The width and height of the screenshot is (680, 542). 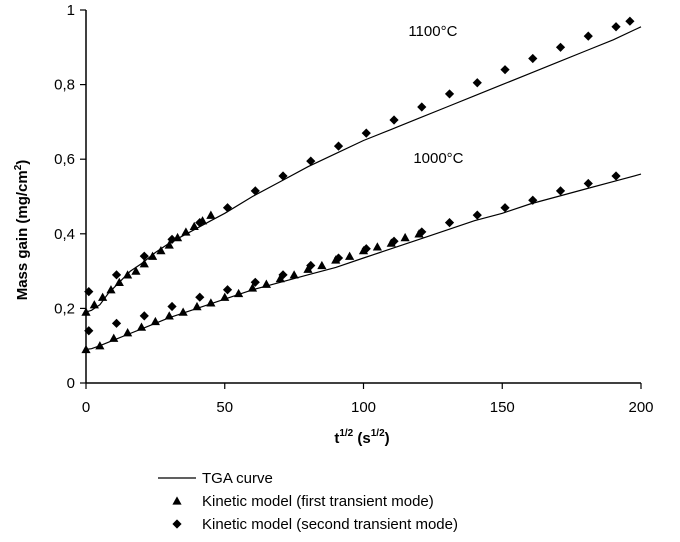 I want to click on temperature-annotation: 1100°C, so click(x=432, y=31).